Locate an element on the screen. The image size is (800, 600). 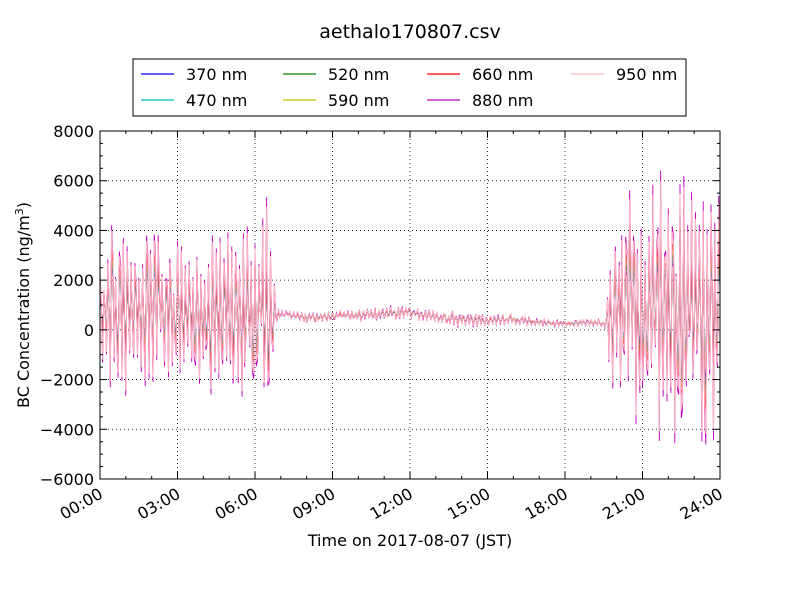
x-tick-label: 24:00 is located at coordinates (701, 504).